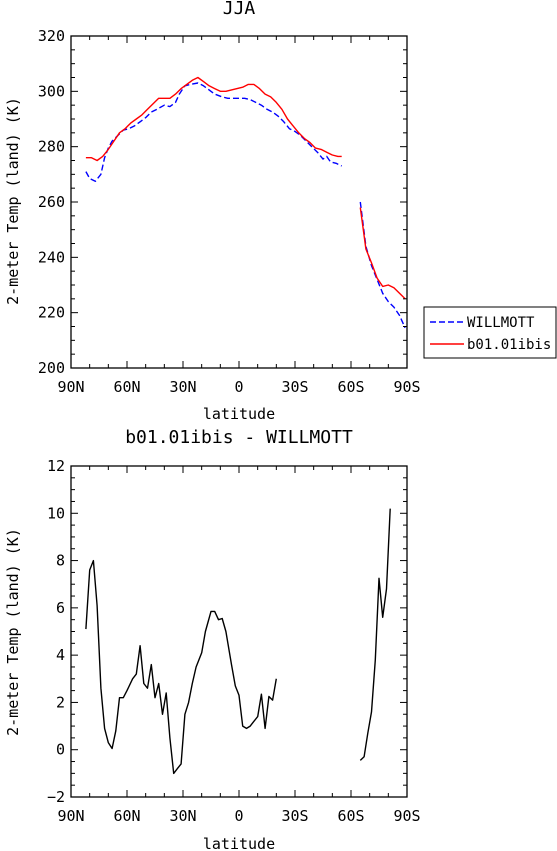  I want to click on bottom-x-tick-label: 90S, so click(406, 816).